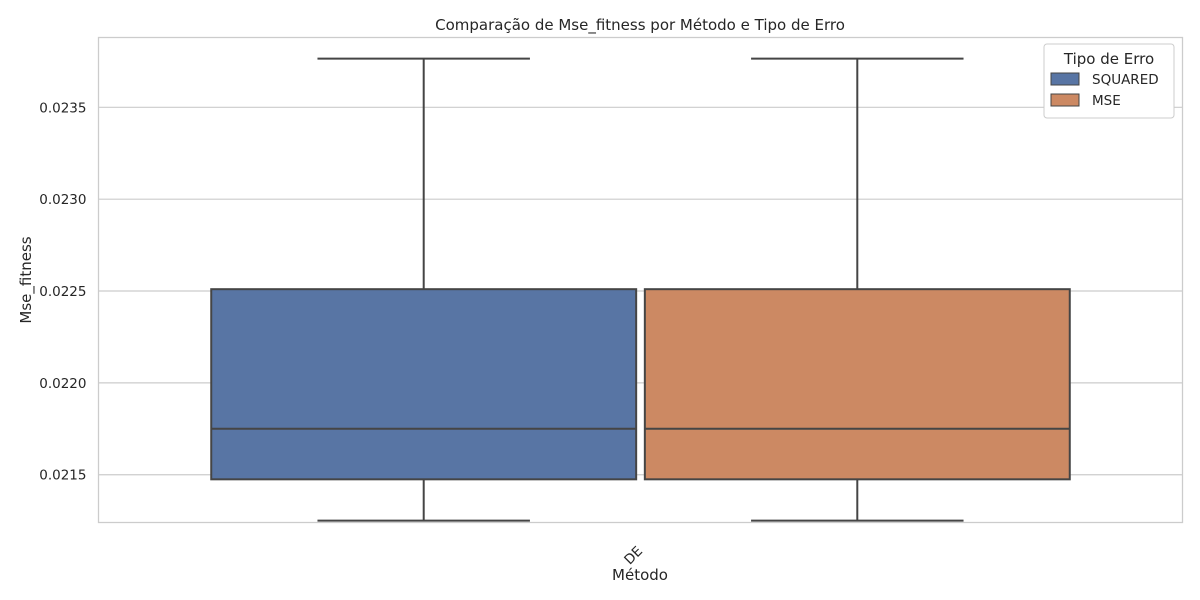  I want to click on legend-title: Tipo de Erro, so click(1108, 59).